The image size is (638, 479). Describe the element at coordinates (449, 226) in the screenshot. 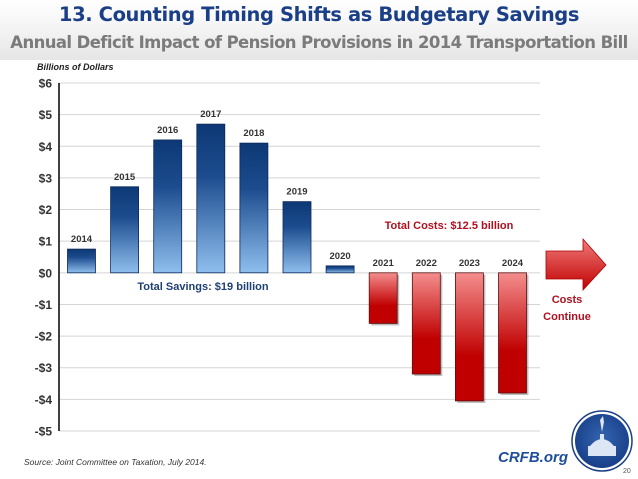

I see `total-costs-annotation: Total Costs: $12.5 billion` at that location.